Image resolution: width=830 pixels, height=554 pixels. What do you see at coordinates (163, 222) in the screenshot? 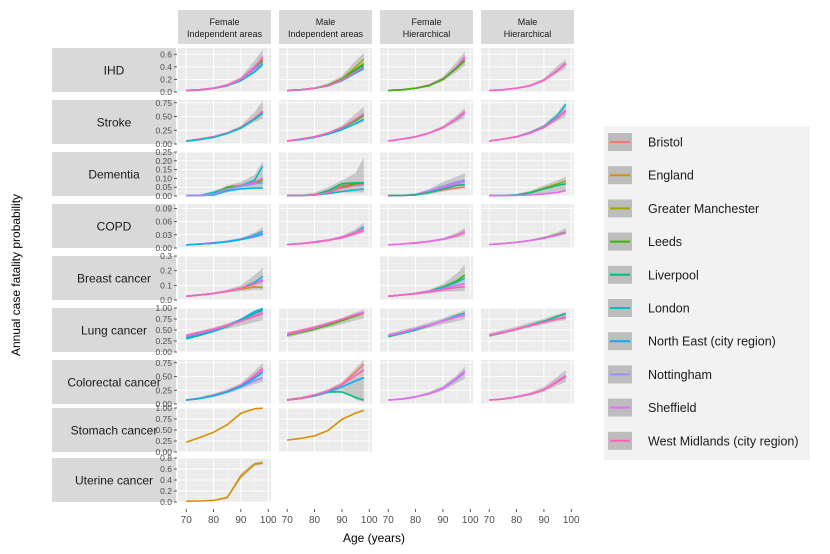
I see `y-tick-label: 0.06` at bounding box center [163, 222].